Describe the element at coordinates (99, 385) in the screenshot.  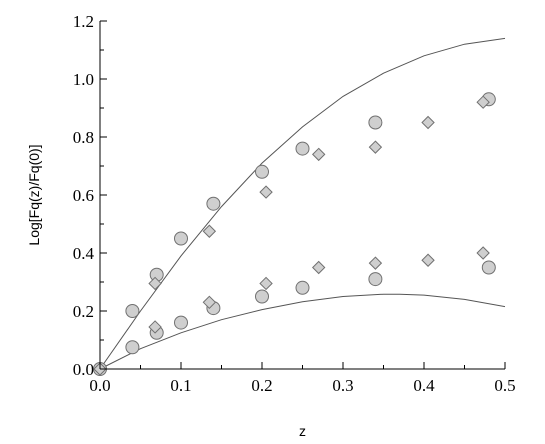
I see `x-tick-label: 0.0` at that location.